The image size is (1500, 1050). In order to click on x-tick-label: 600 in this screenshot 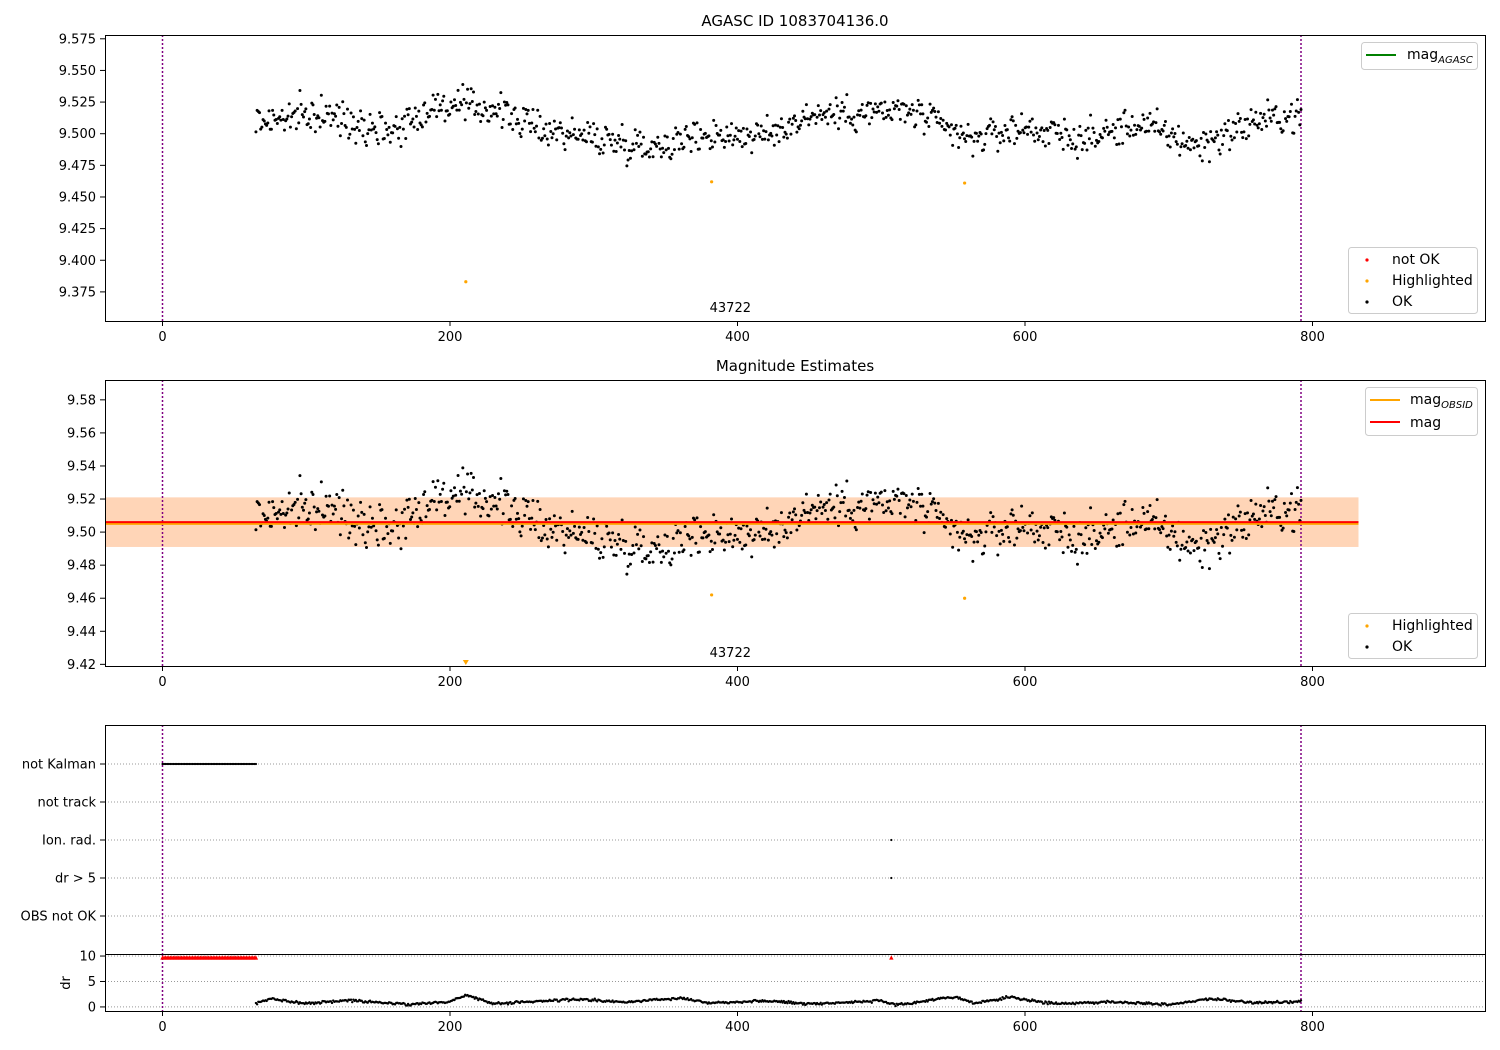, I will do `click(1025, 1027)`.